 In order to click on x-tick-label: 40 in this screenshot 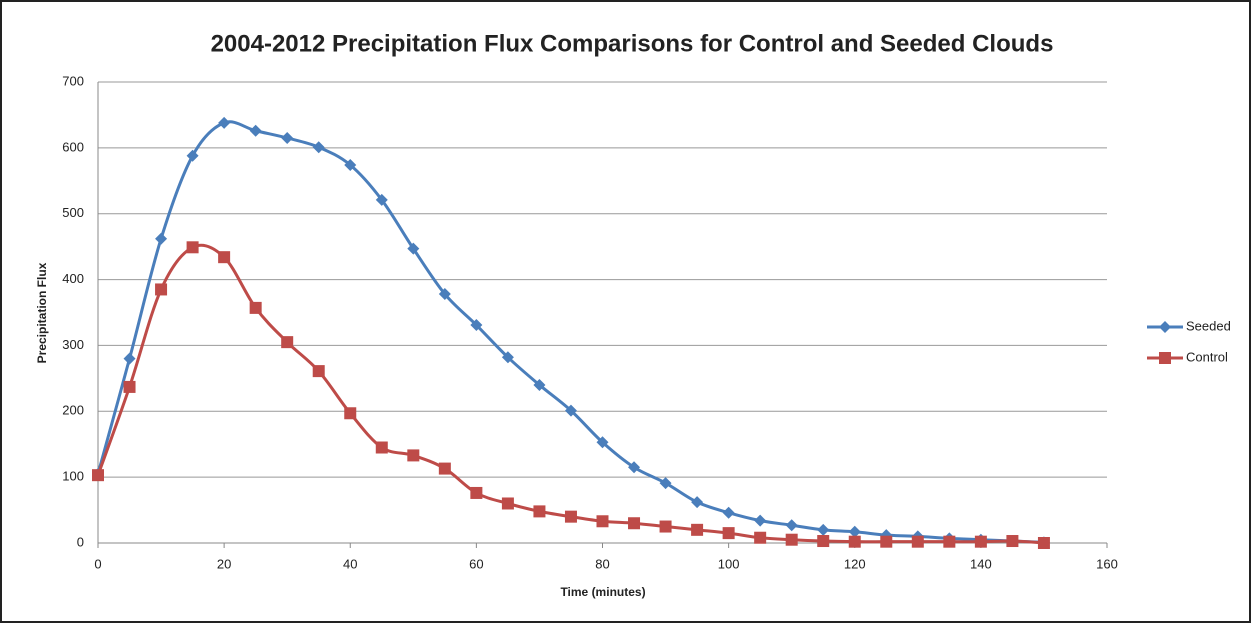, I will do `click(350, 563)`.